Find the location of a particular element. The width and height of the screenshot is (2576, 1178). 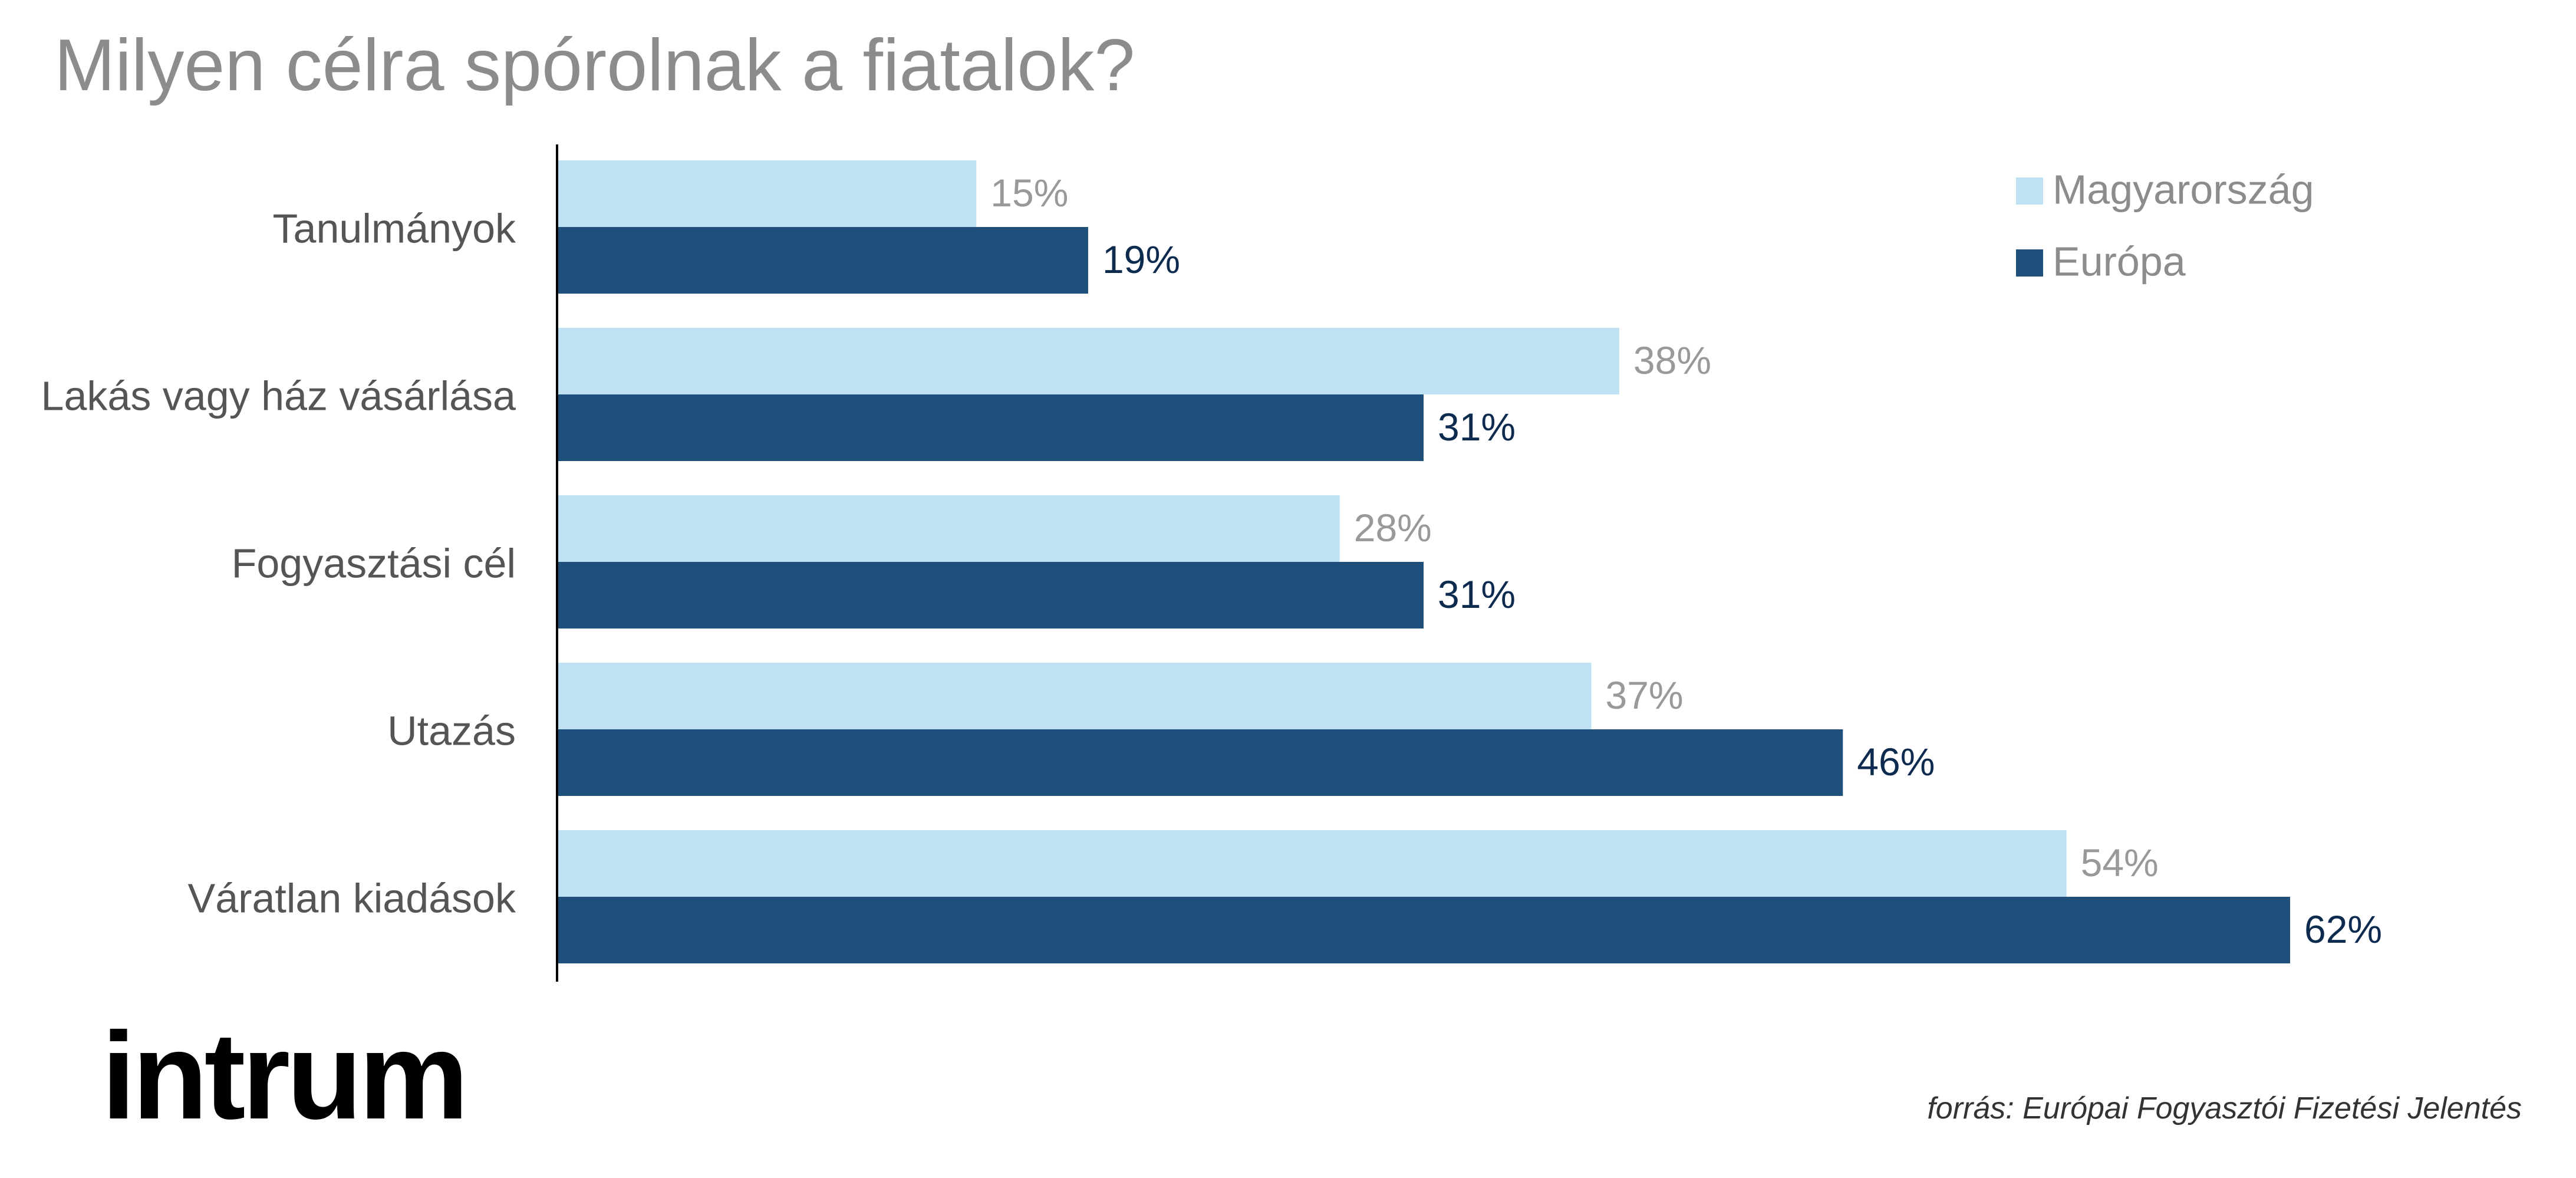

category-label: Fogyasztási cél is located at coordinates (374, 563).